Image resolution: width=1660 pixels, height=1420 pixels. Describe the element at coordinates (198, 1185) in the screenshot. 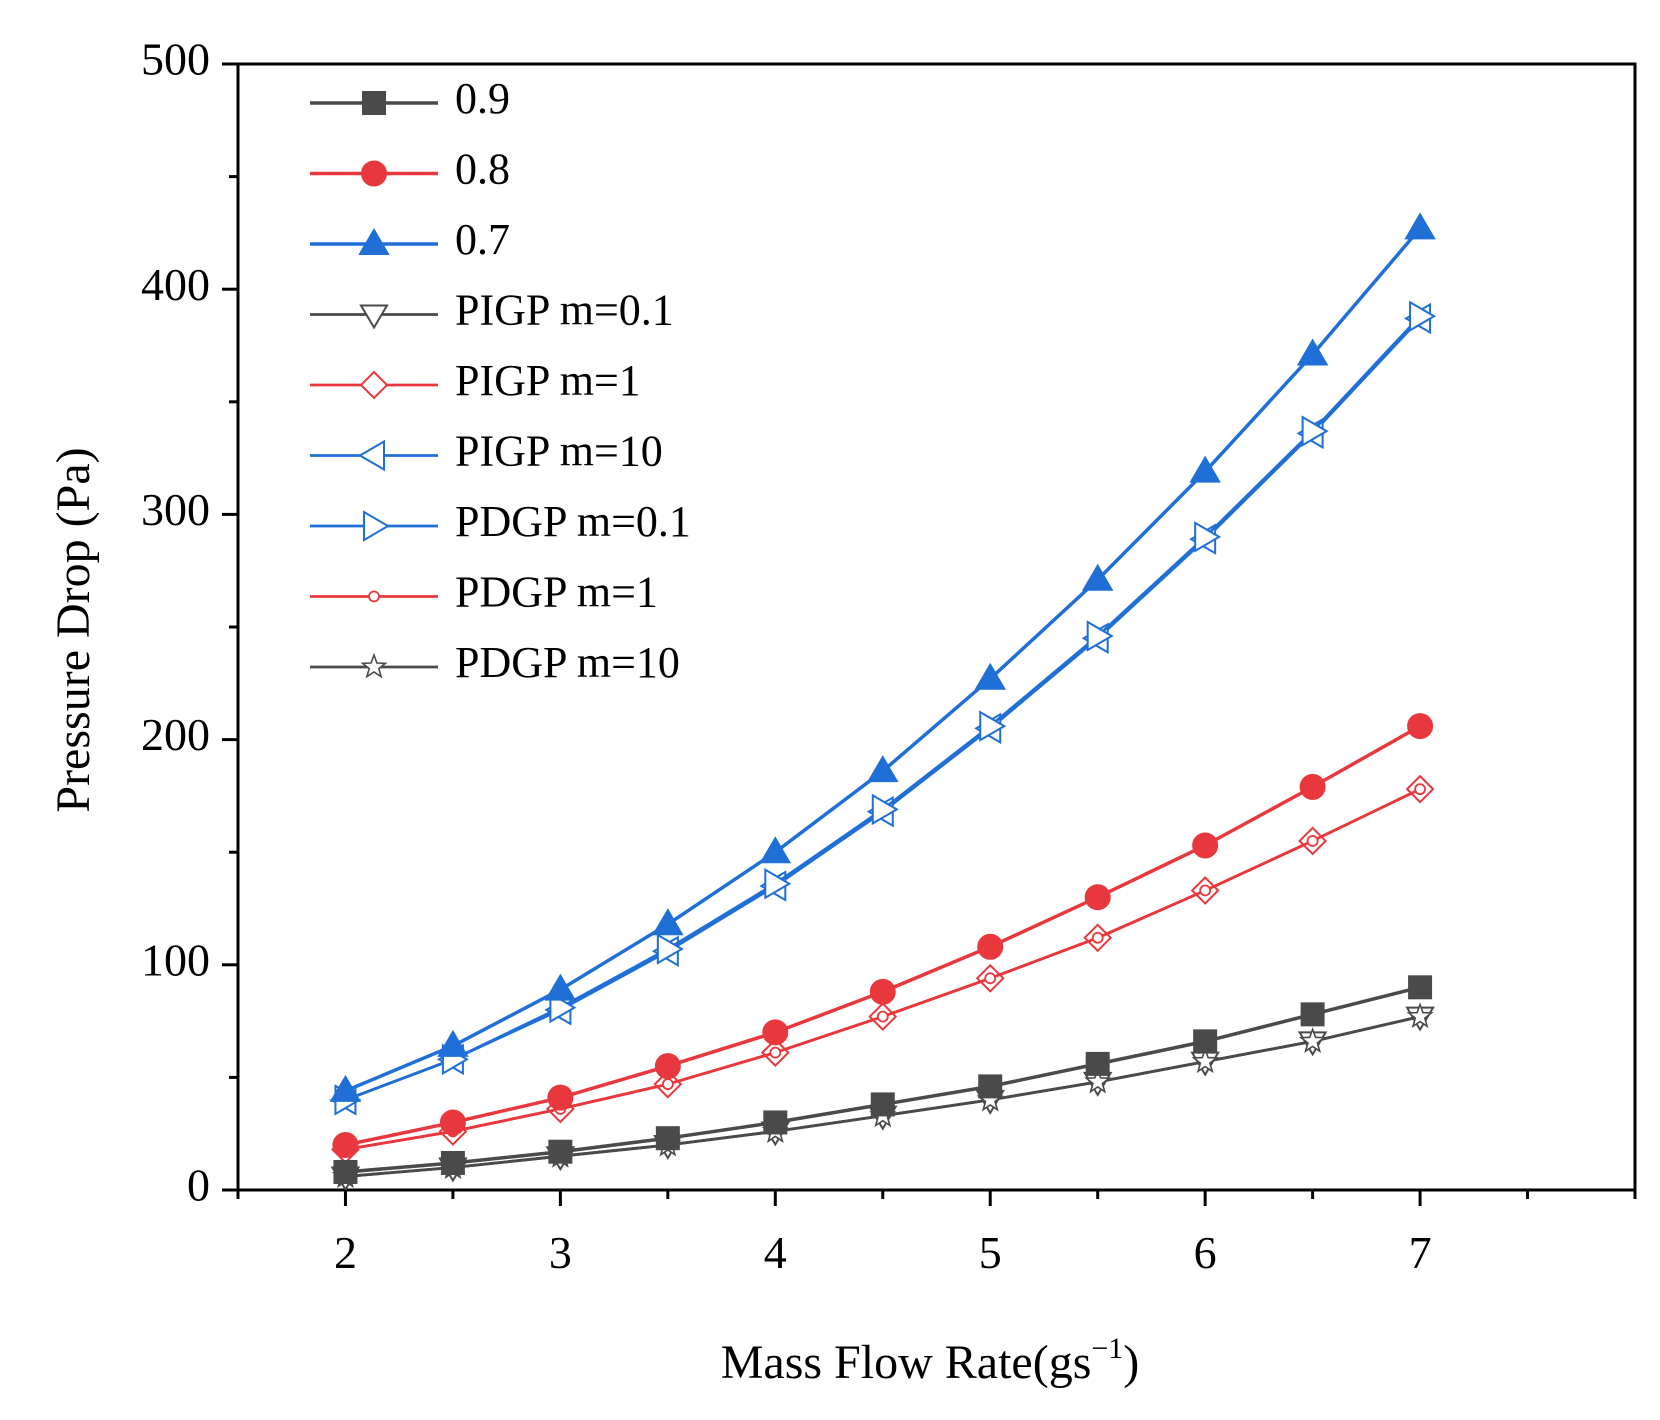

I see `y-tick-label-0: 0` at that location.